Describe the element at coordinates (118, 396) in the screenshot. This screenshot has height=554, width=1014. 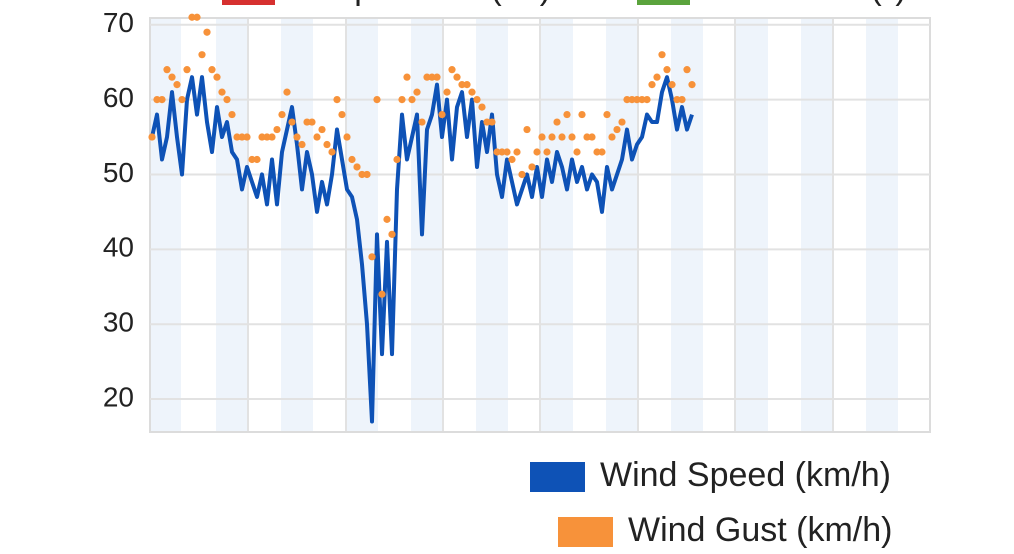
I see `y-tick-label: 20` at that location.